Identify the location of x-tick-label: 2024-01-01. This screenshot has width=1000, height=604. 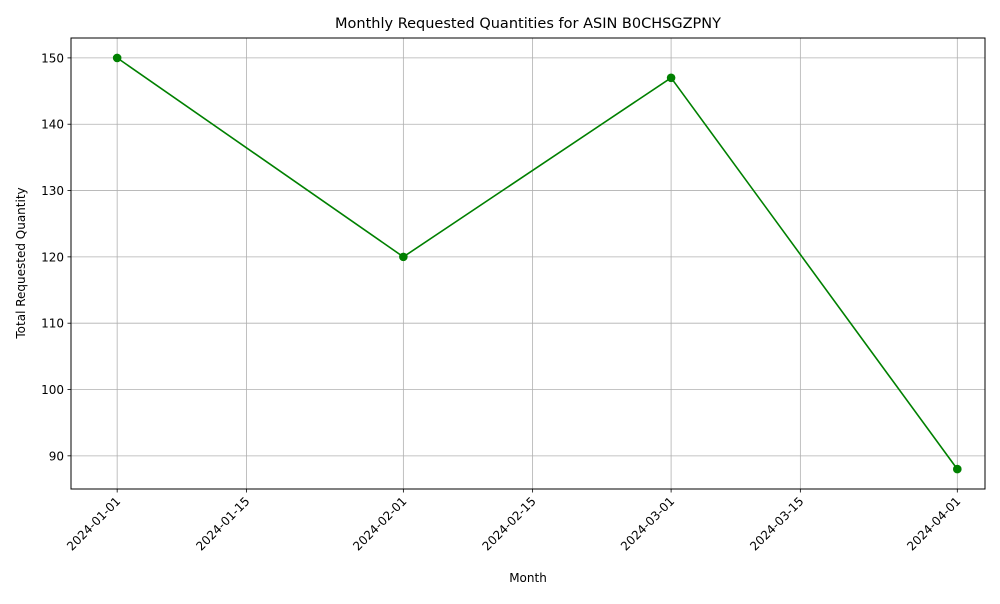
(93, 523).